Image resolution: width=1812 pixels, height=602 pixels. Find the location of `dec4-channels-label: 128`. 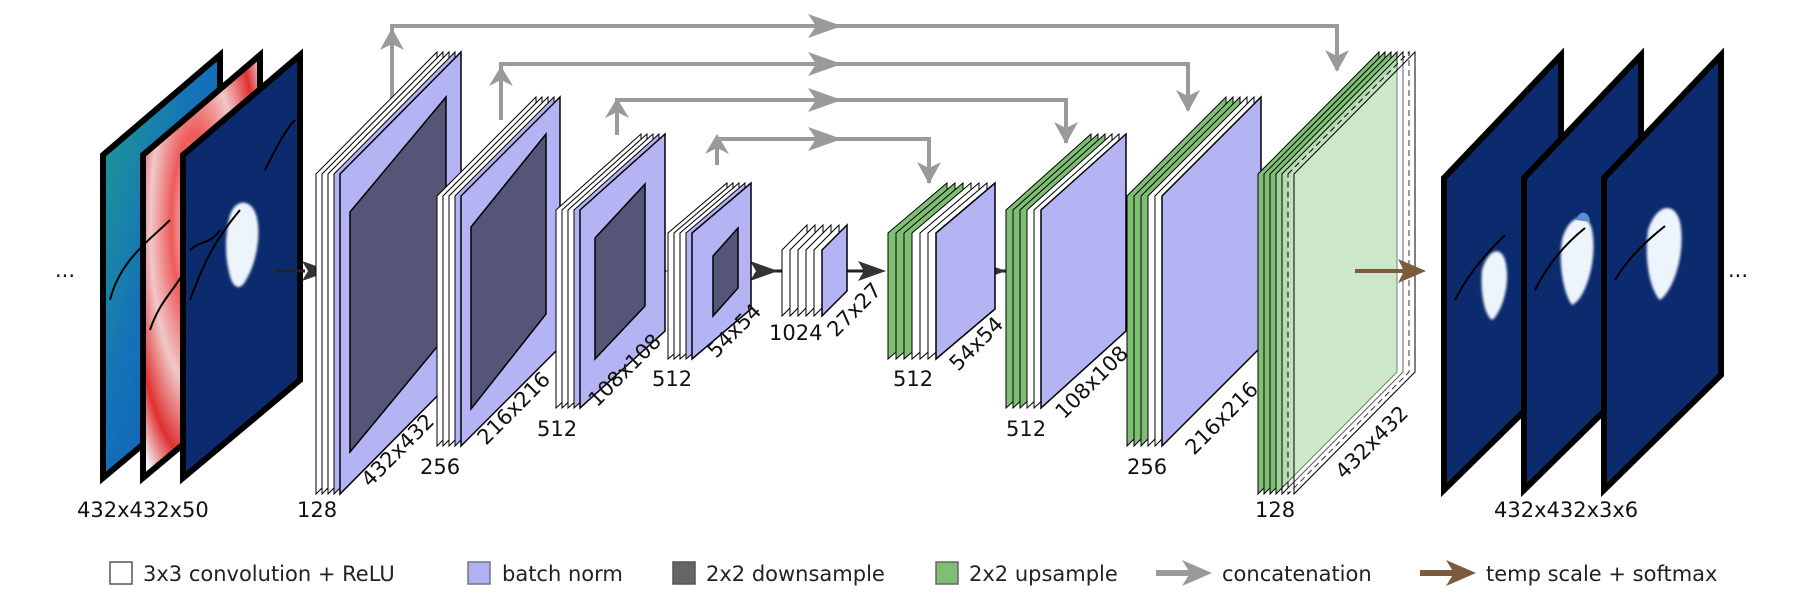

dec4-channels-label: 128 is located at coordinates (1275, 510).